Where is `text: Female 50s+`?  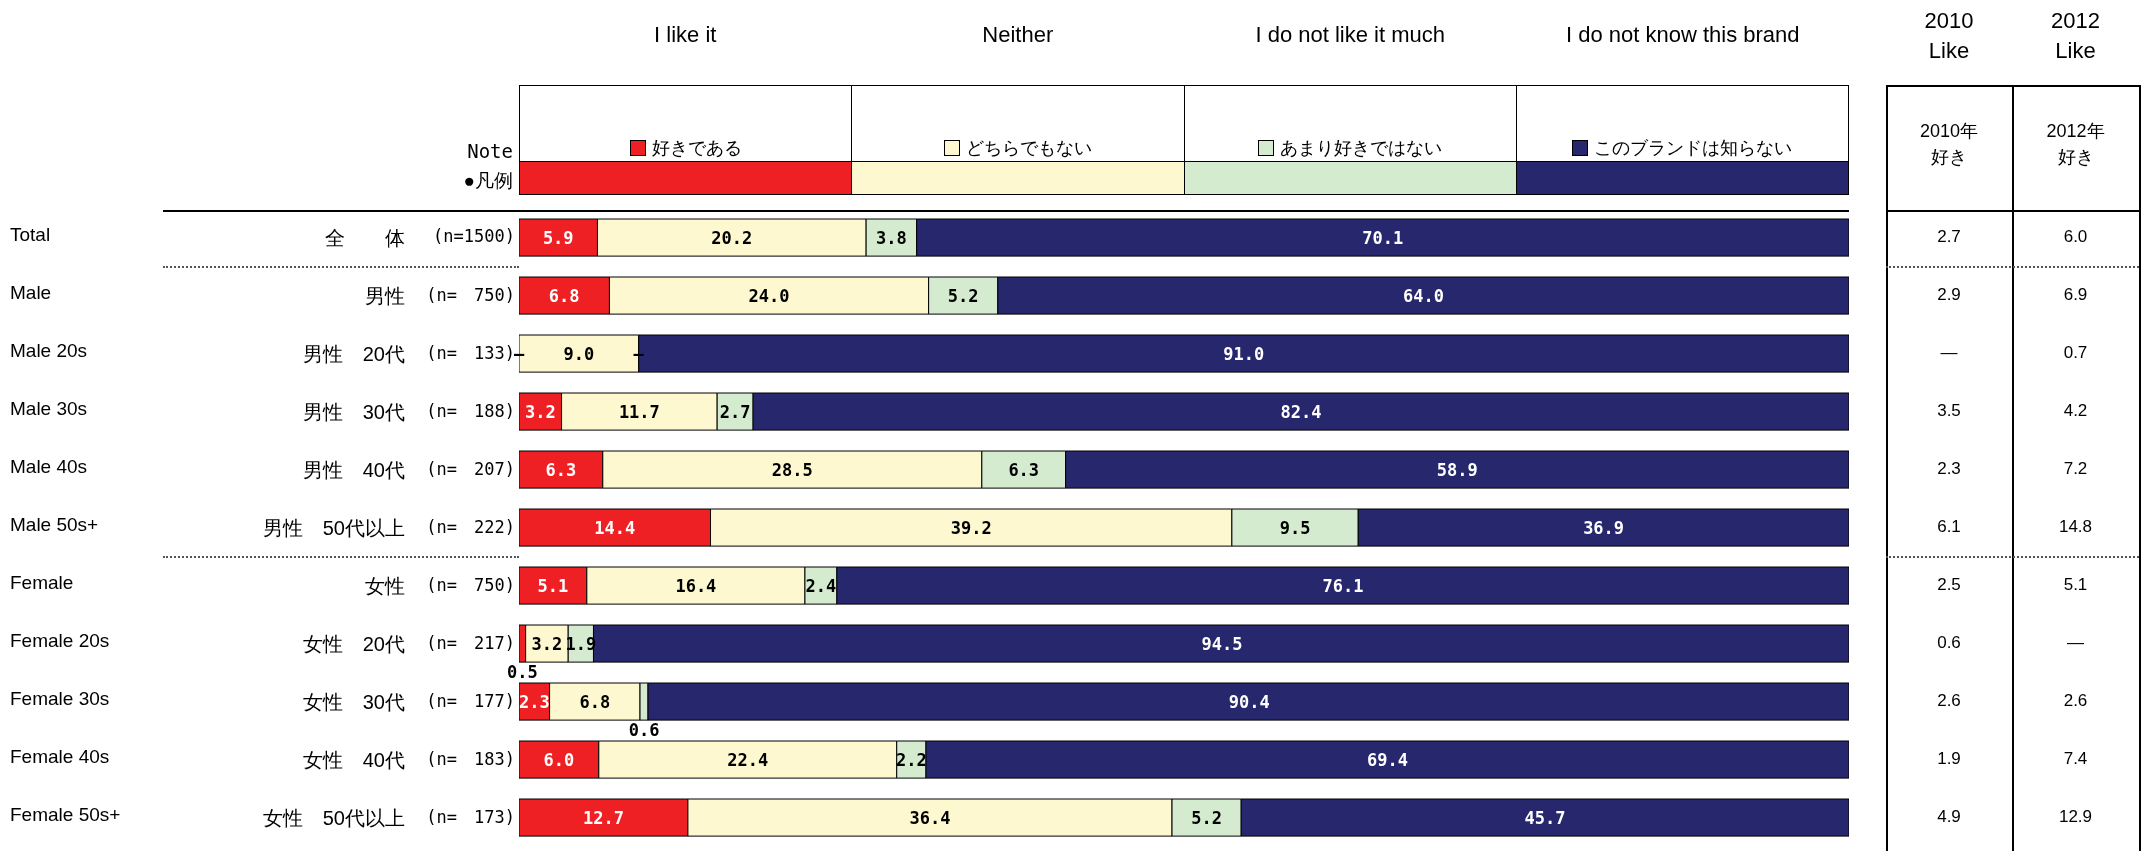
text: Female 50s+ is located at coordinates (65, 815).